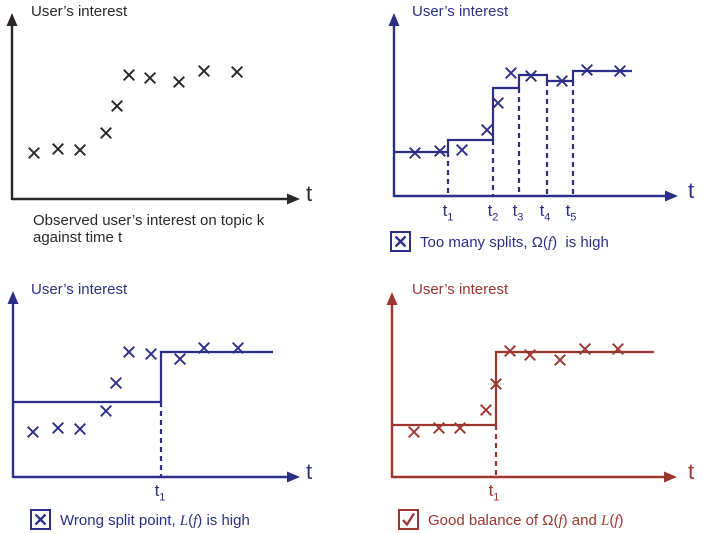 This screenshot has width=703, height=534. What do you see at coordinates (120, 520) in the screenshot?
I see `caption-text-segment: Wrong split point,` at bounding box center [120, 520].